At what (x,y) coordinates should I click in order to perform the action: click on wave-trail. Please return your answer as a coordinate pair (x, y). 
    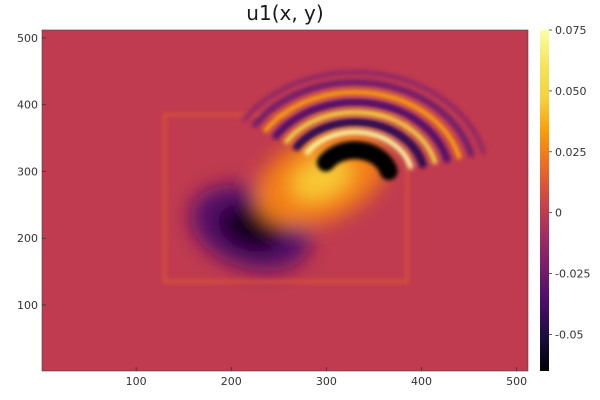
    Looking at the image, I should click on (364, 125).